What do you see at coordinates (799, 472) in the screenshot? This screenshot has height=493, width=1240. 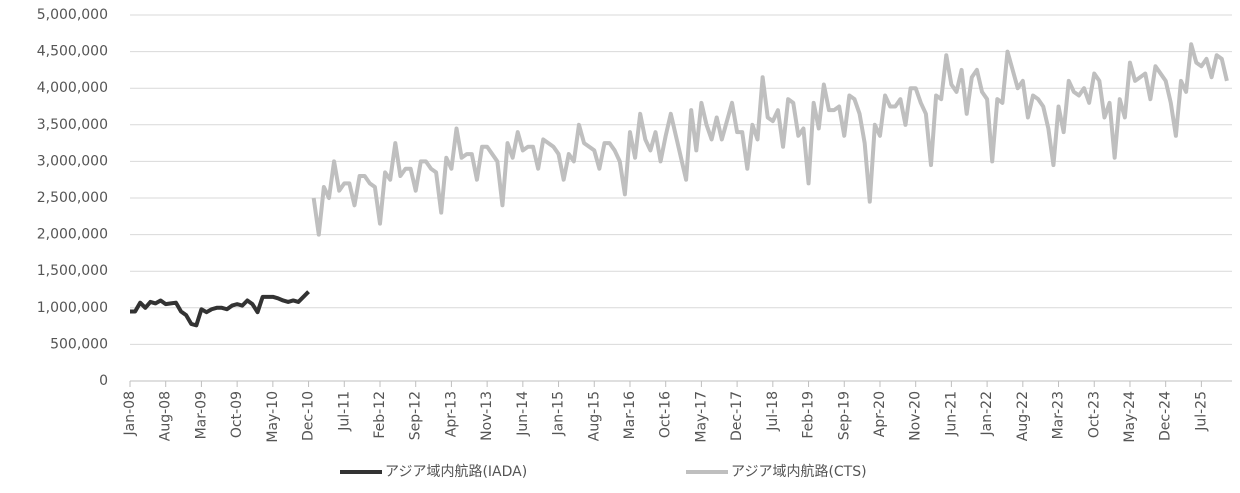 I see `legend-label: アジア域内航路(CTS)` at bounding box center [799, 472].